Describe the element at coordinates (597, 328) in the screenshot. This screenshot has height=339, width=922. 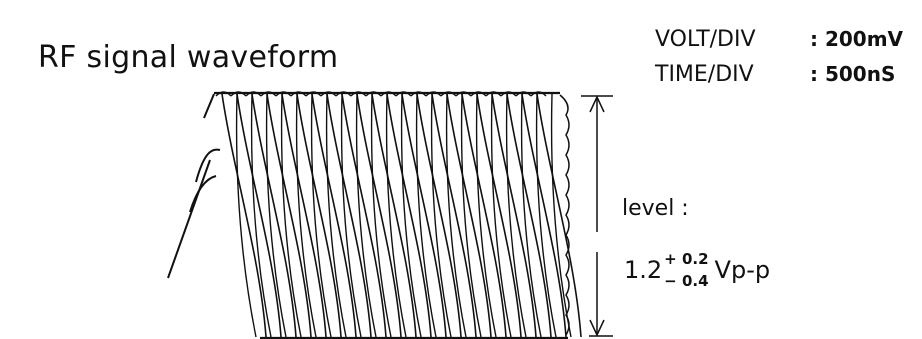
I see `level-arrow-down-head` at that location.